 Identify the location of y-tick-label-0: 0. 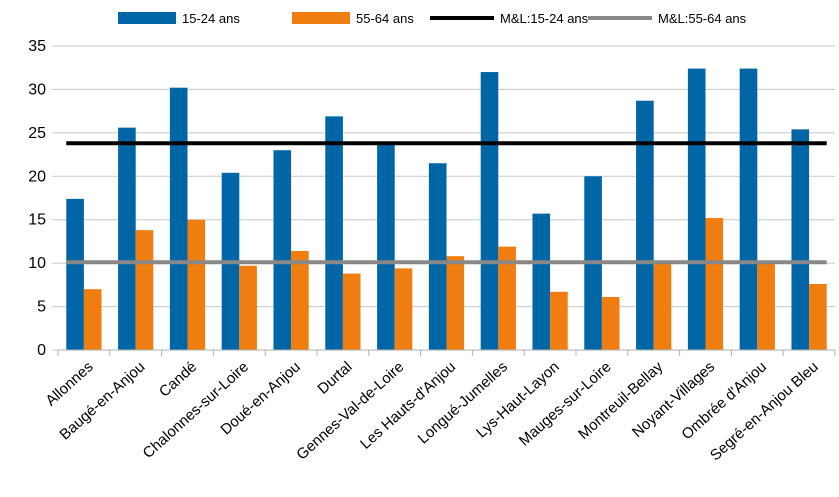
(41, 350).